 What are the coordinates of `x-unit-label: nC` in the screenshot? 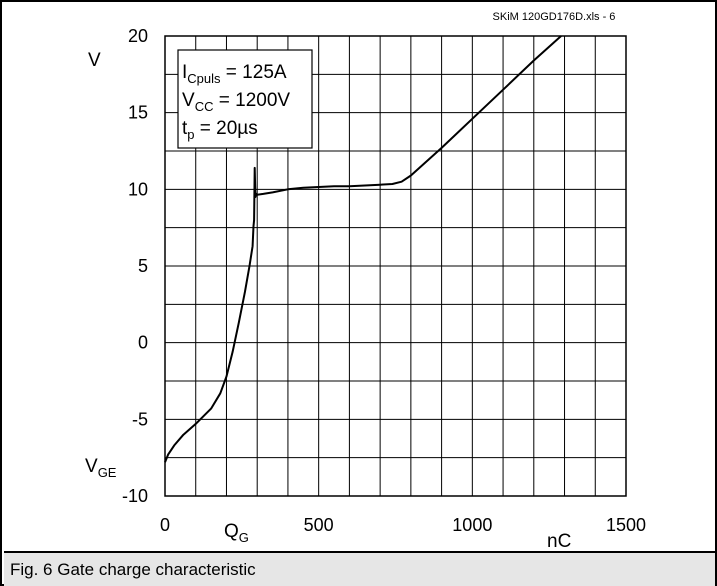 It's located at (559, 541).